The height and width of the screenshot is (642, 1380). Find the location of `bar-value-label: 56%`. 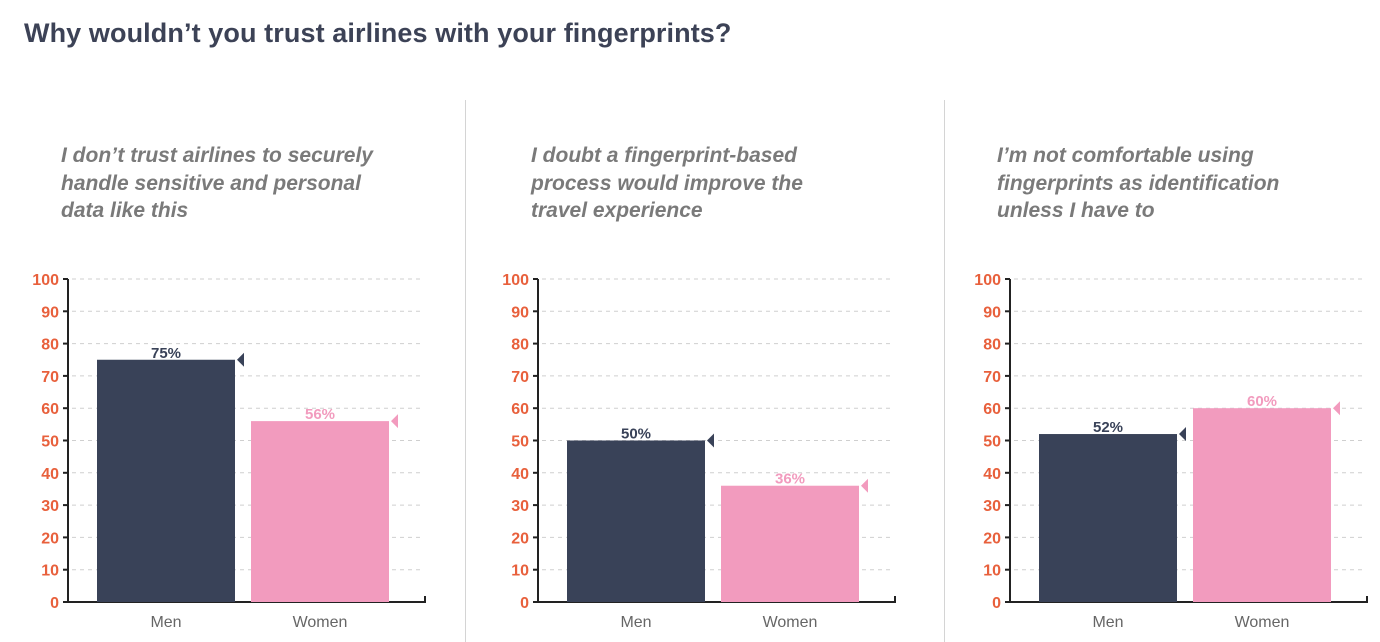

bar-value-label: 56% is located at coordinates (320, 414).